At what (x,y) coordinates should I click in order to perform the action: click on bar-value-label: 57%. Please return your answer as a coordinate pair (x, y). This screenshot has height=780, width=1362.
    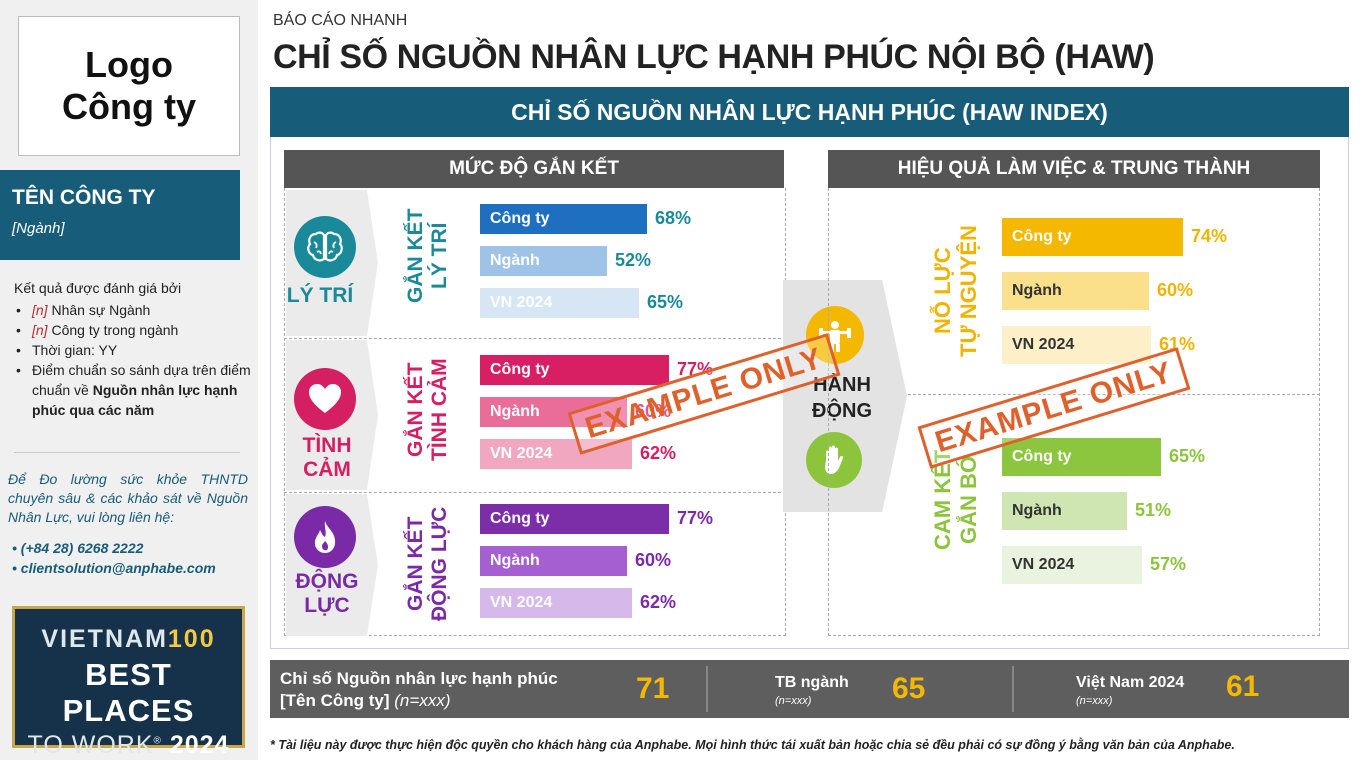
    Looking at the image, I should click on (1168, 564).